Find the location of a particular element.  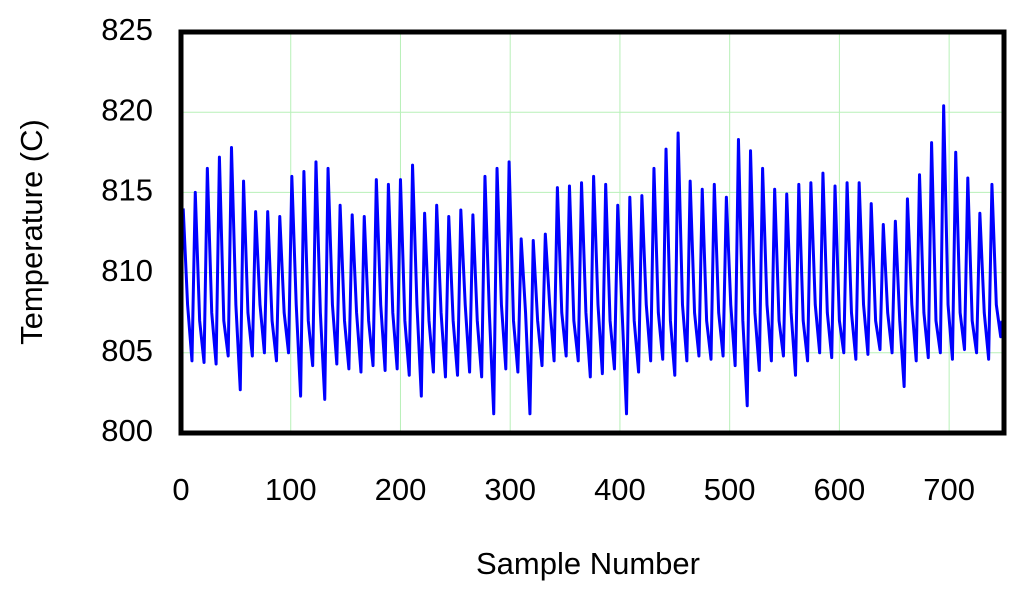

y-tick-label: 800 is located at coordinates (127, 430).